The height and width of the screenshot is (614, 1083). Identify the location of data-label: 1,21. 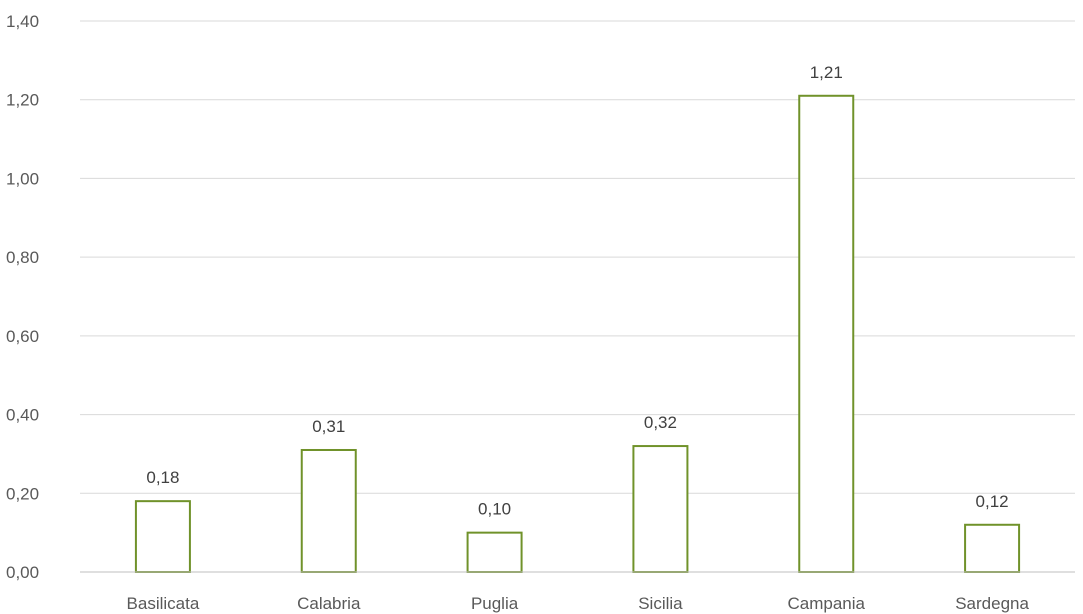
(826, 72).